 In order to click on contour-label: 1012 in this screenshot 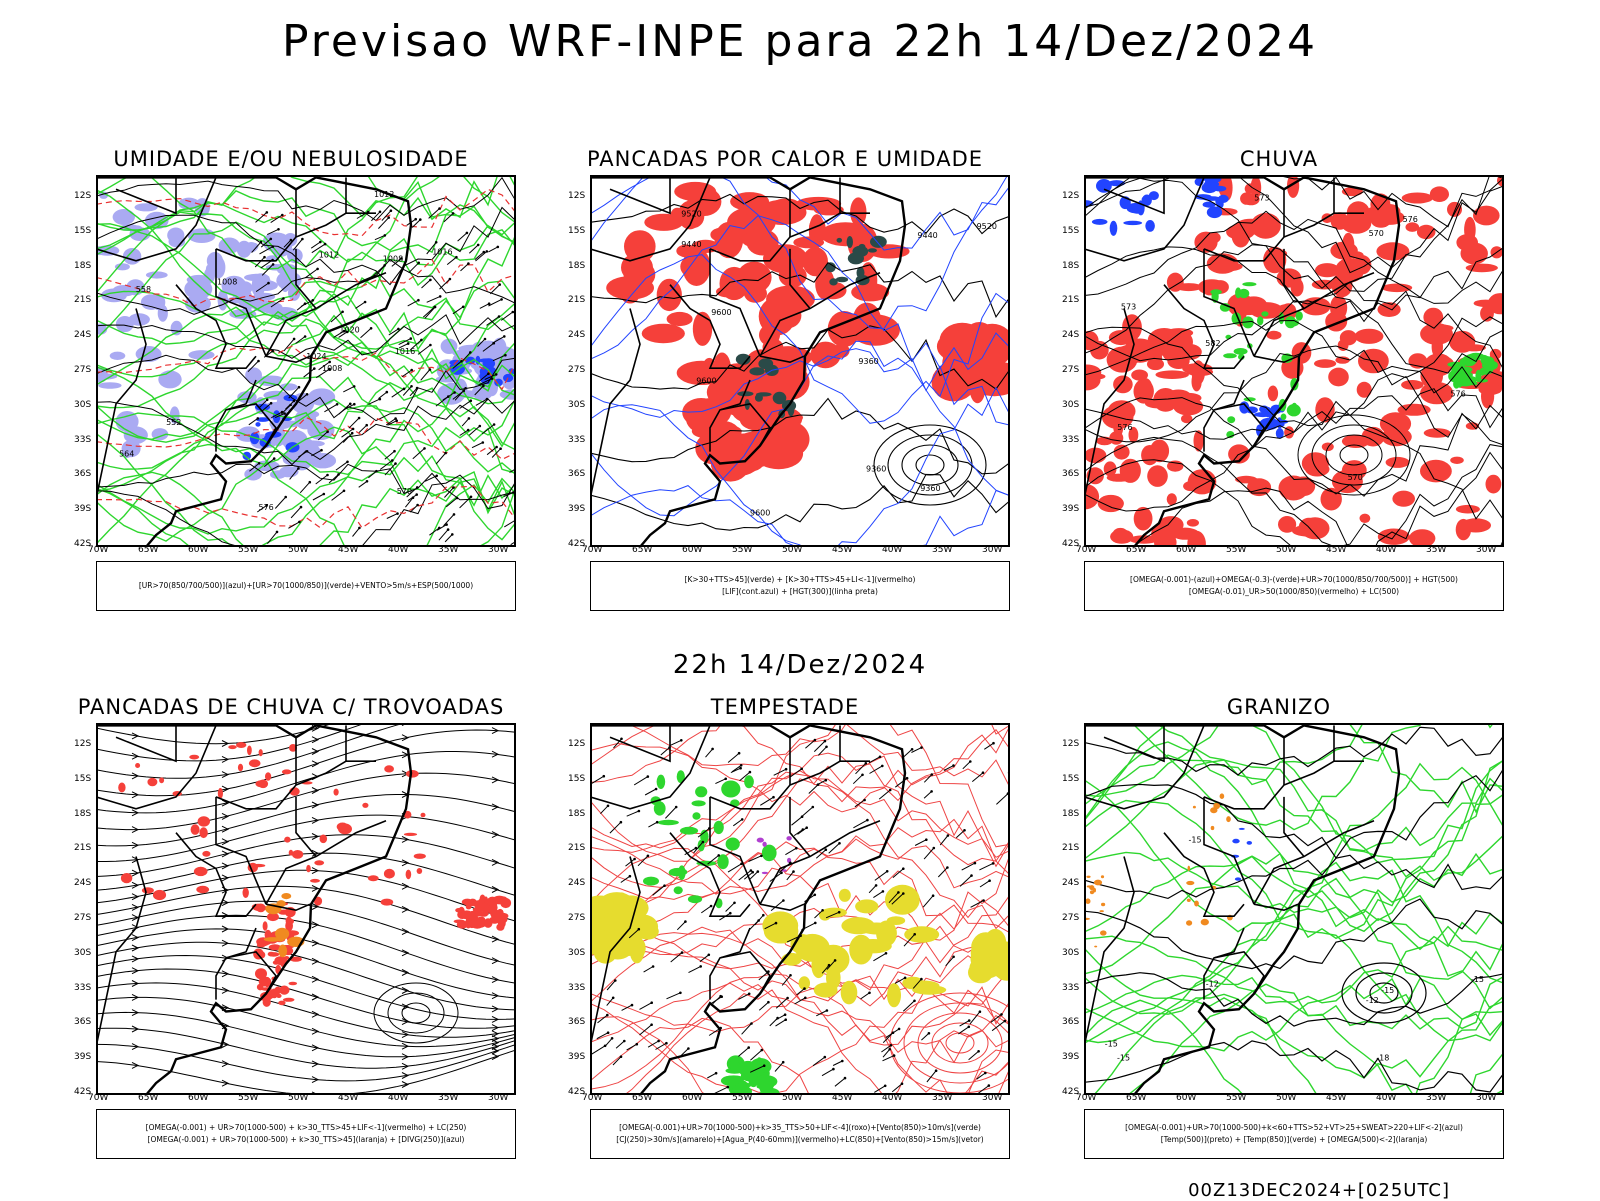, I will do `click(329, 255)`.